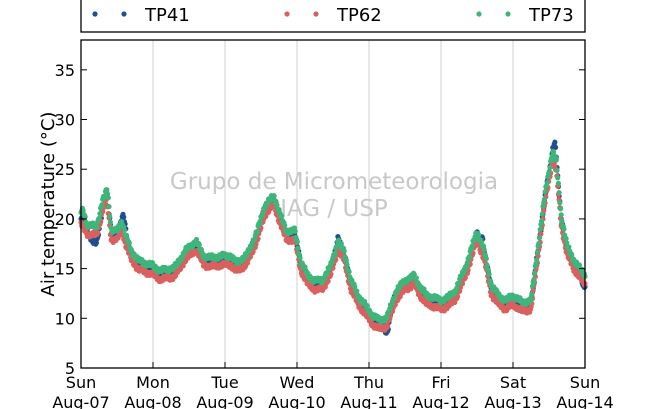 Image resolution: width=650 pixels, height=409 pixels. I want to click on watermark-line: IAG / USP, so click(334, 209).